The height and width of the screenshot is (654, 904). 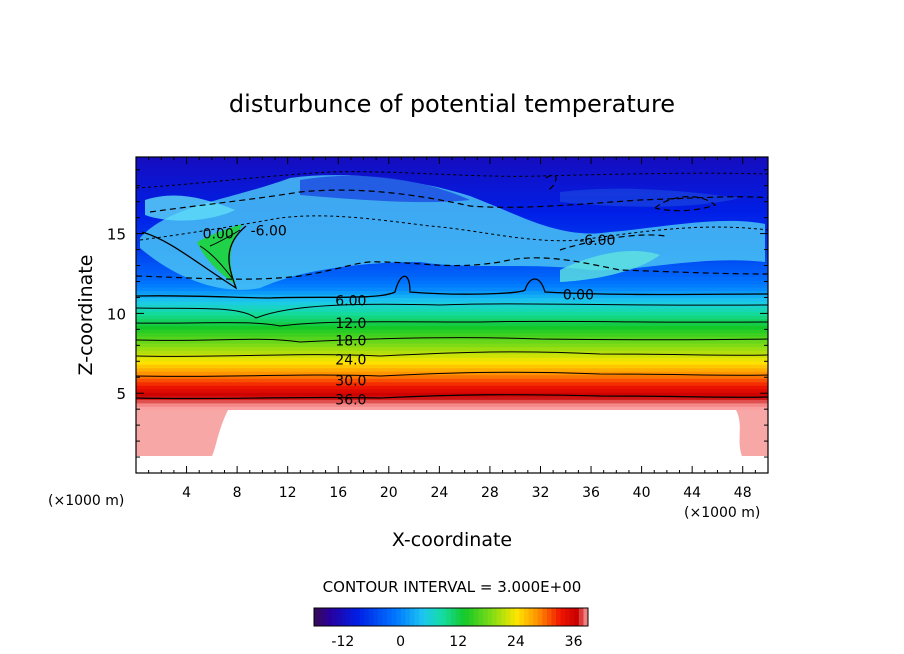 I want to click on contour-label: 30.0, so click(x=350, y=381).